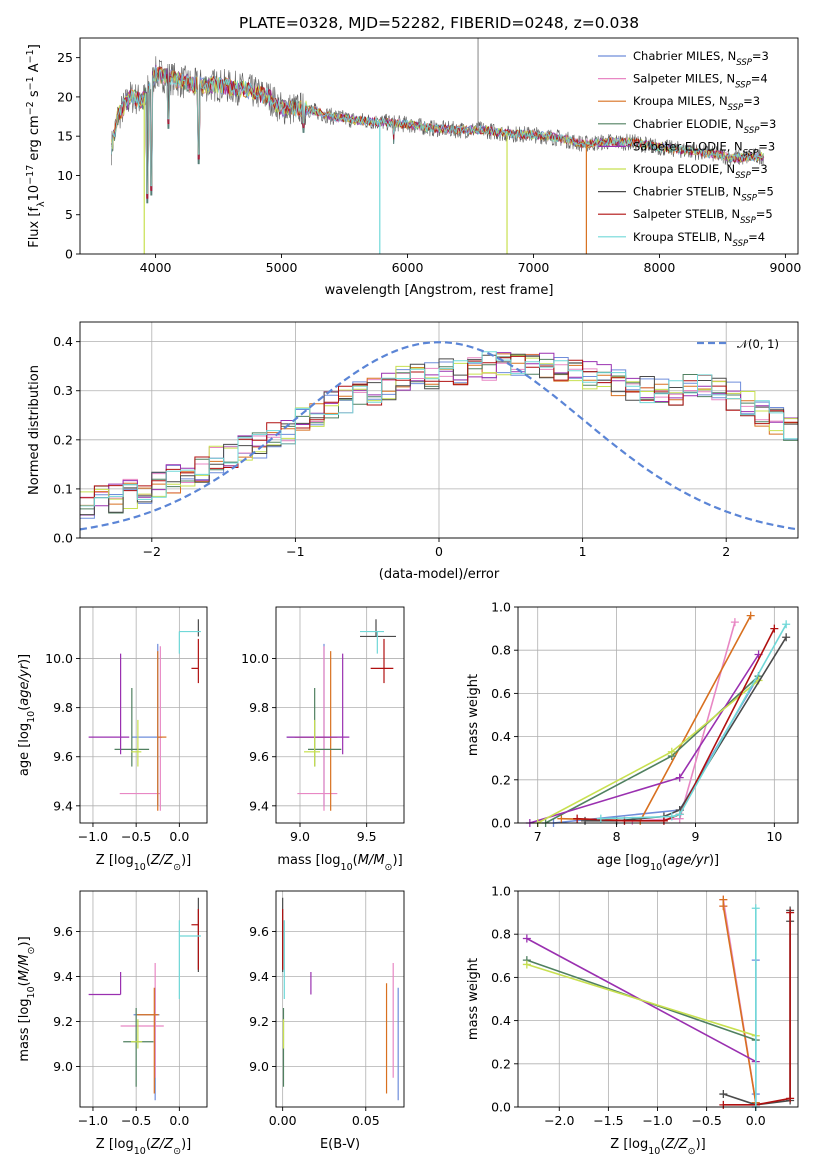  What do you see at coordinates (63, 390) in the screenshot?
I see `y-tick-label: 0.3` at bounding box center [63, 390].